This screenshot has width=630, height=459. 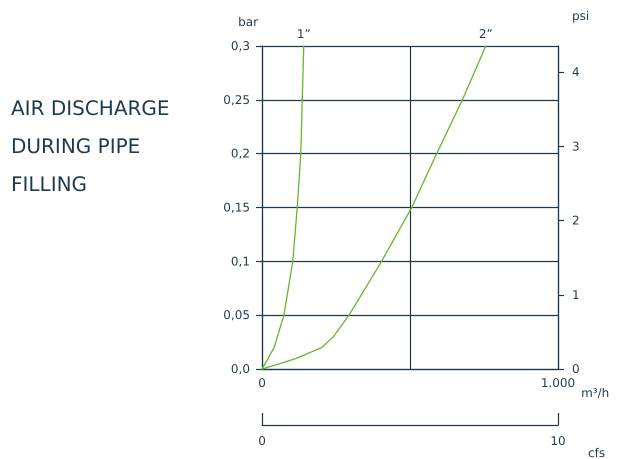 What do you see at coordinates (248, 22) in the screenshot?
I see `y-axis-title: bar` at bounding box center [248, 22].